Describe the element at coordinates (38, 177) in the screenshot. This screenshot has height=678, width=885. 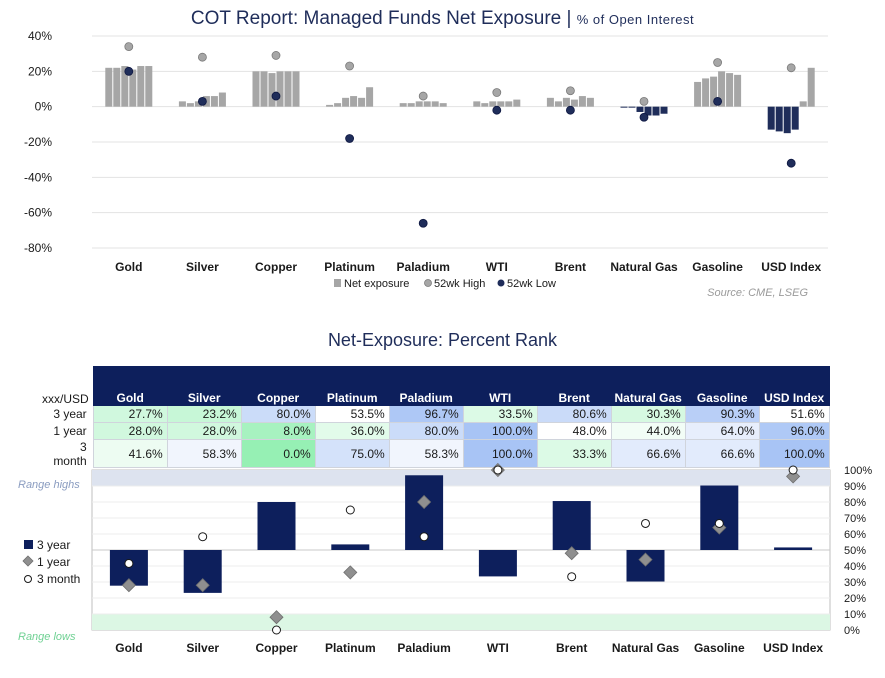
I see `y-tick-label: -40%` at that location.